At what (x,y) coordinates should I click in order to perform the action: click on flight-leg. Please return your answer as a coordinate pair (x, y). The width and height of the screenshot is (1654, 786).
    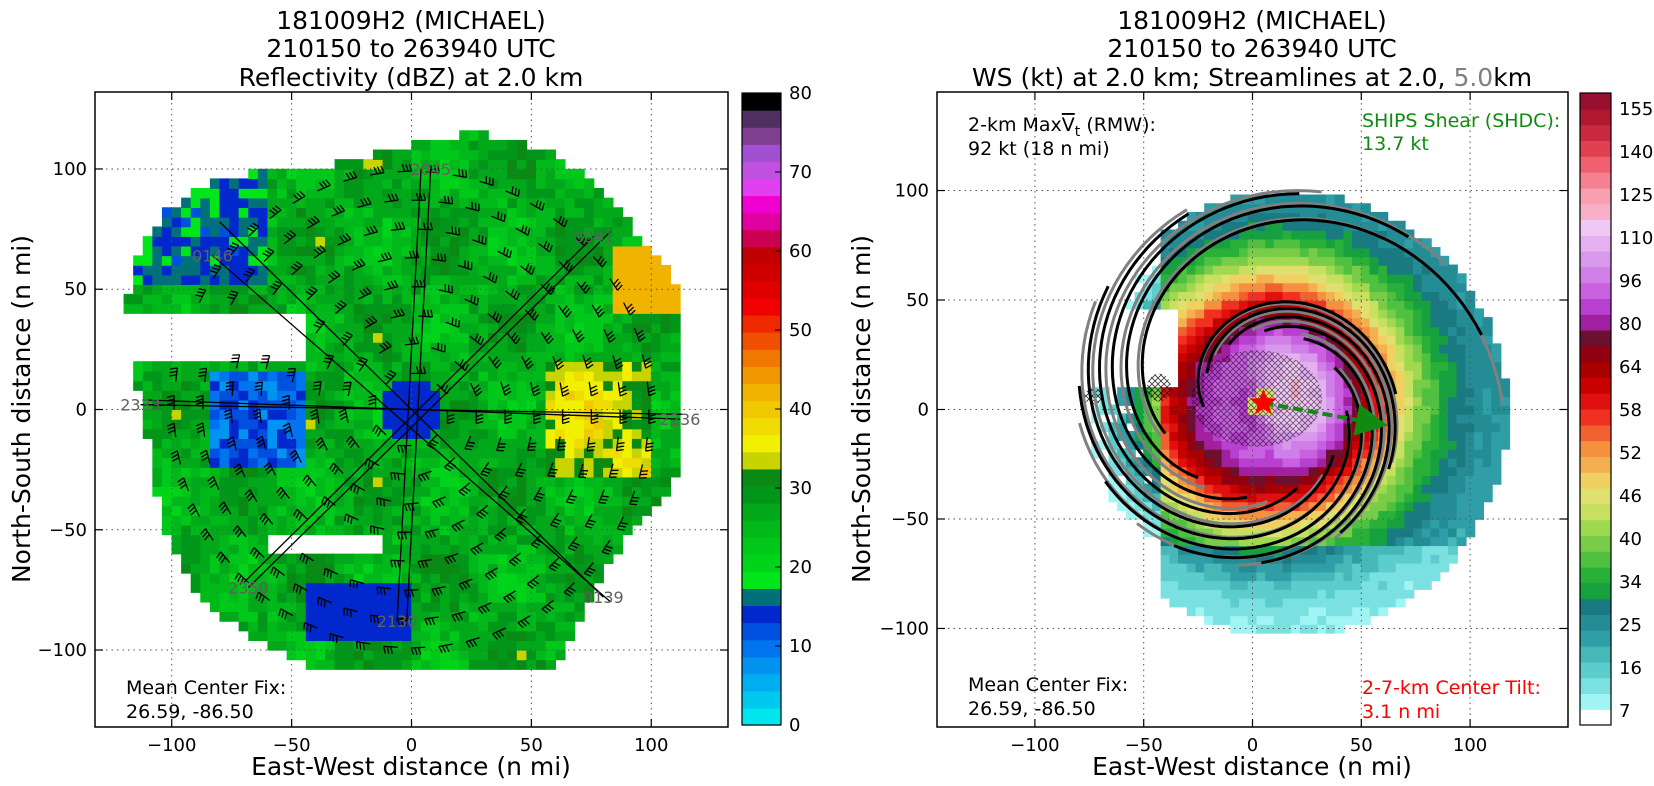
    Looking at the image, I should click on (409, 395).